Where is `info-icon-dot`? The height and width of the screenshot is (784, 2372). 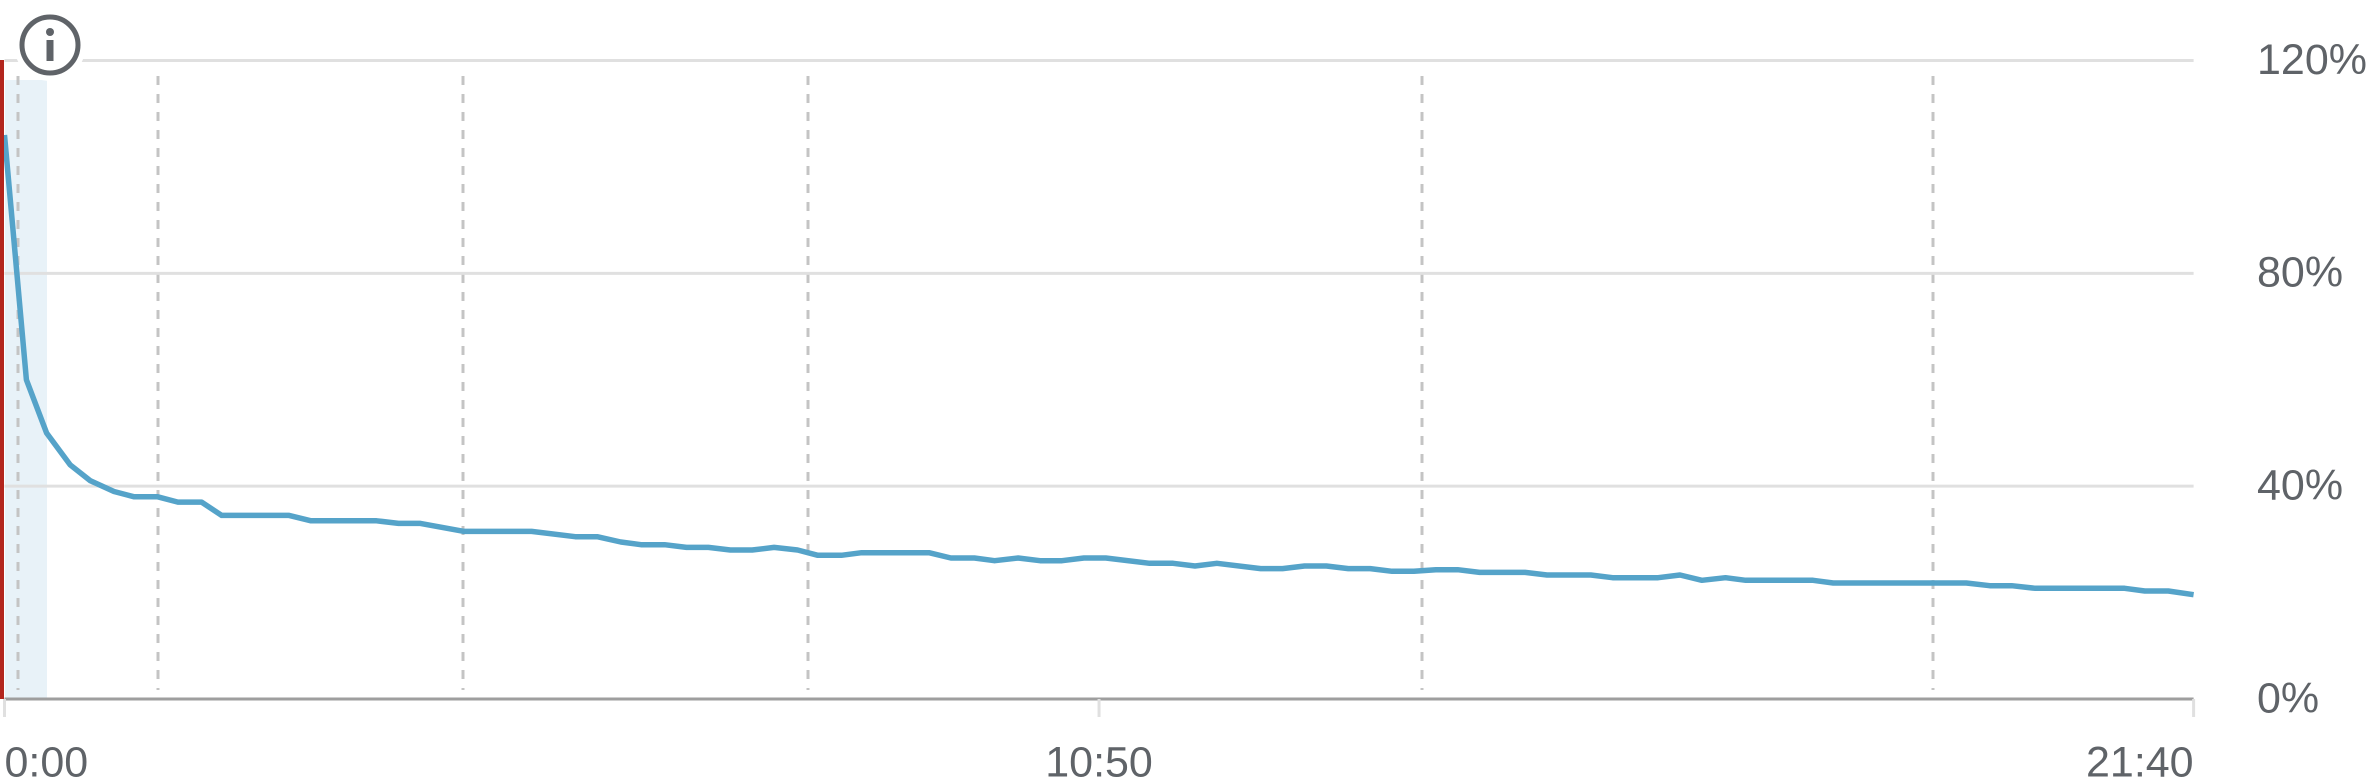
info-icon-dot is located at coordinates (50, 32).